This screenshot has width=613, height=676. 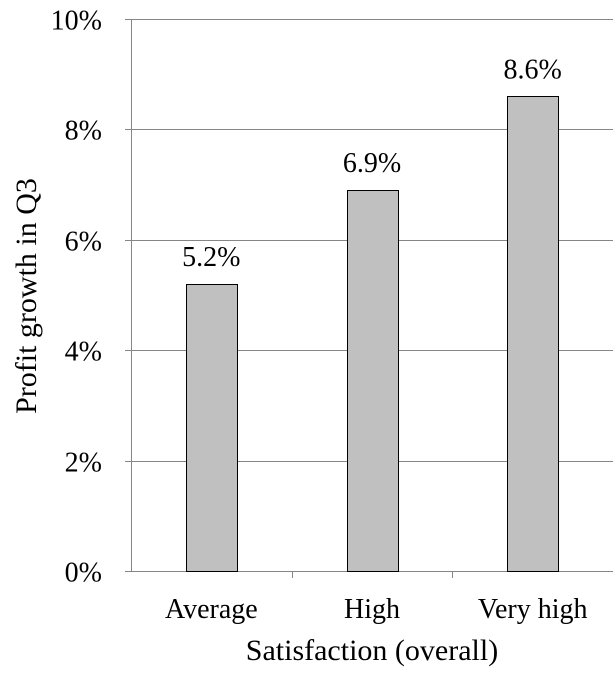 What do you see at coordinates (533, 609) in the screenshot?
I see `x-tick-label: Very high` at bounding box center [533, 609].